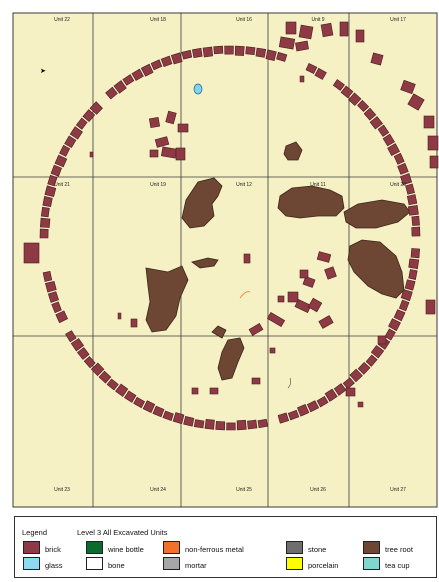 This screenshot has width=439, height=582. I want to click on unit-label: Unit 19, so click(158, 185).